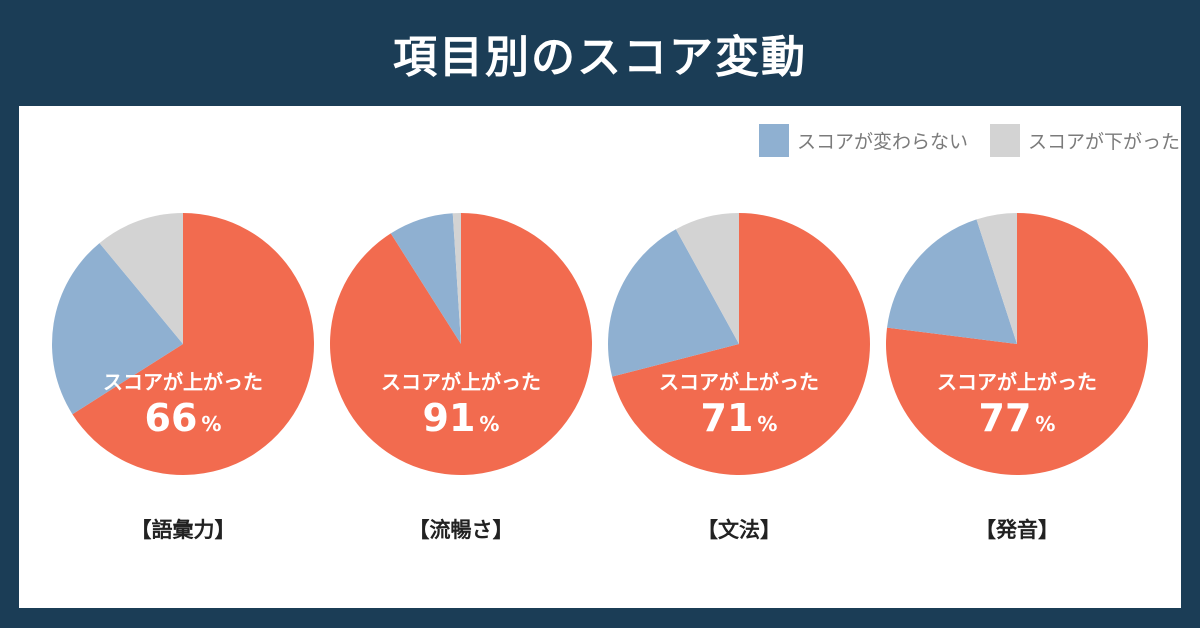 Image resolution: width=1200 pixels, height=628 pixels. Describe the element at coordinates (739, 418) in the screenshot. I see `pie-value-label: 71%` at that location.